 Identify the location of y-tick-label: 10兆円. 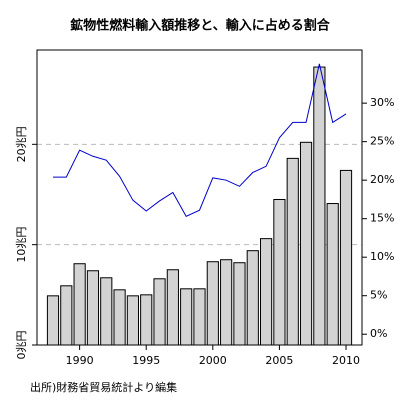
(21, 245).